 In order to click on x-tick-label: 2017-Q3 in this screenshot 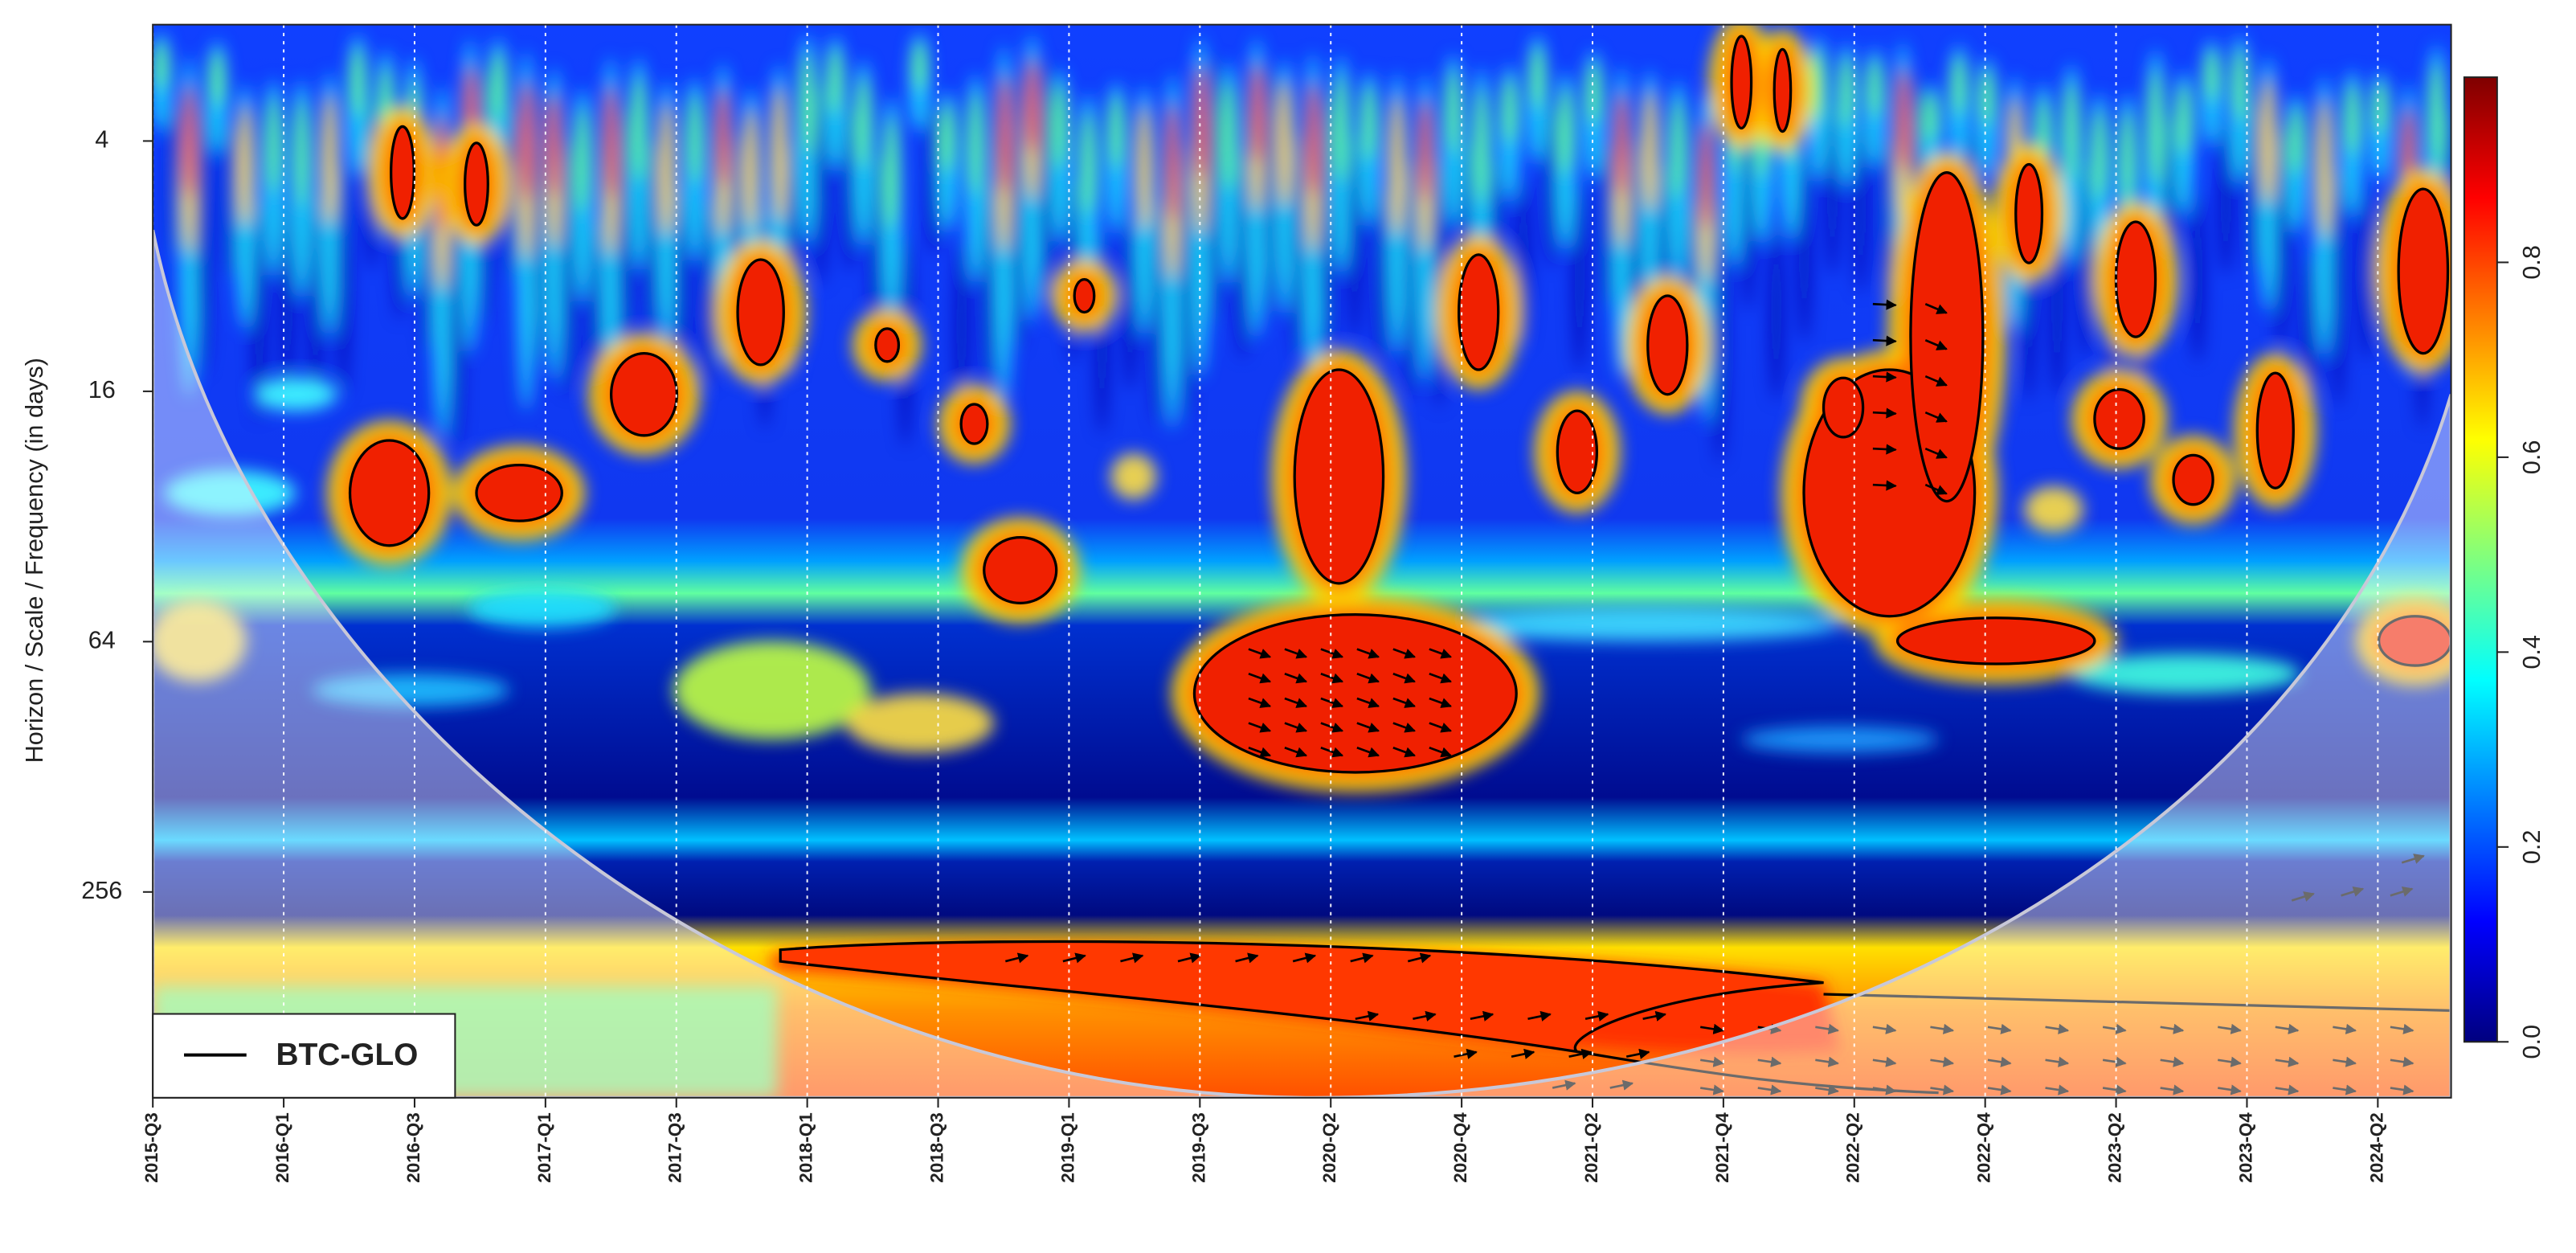, I will do `click(675, 1147)`.